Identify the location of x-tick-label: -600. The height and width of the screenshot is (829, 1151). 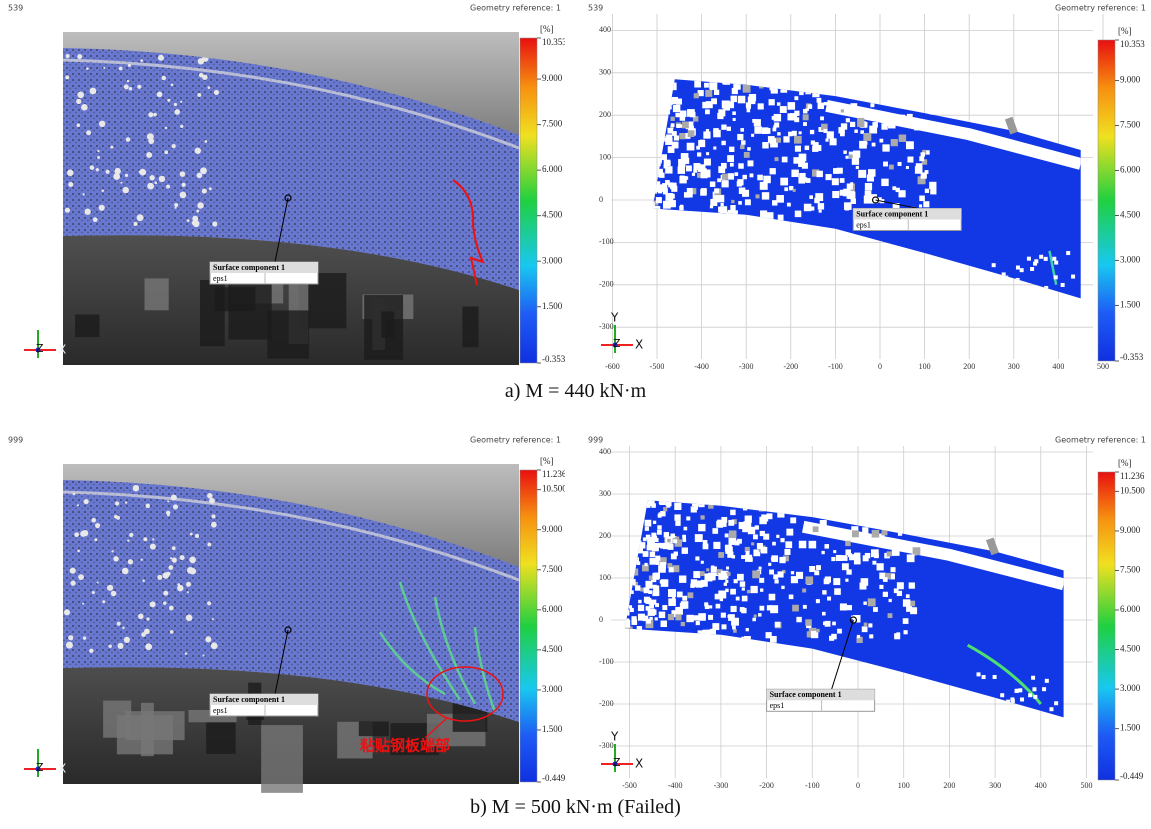
(612, 366).